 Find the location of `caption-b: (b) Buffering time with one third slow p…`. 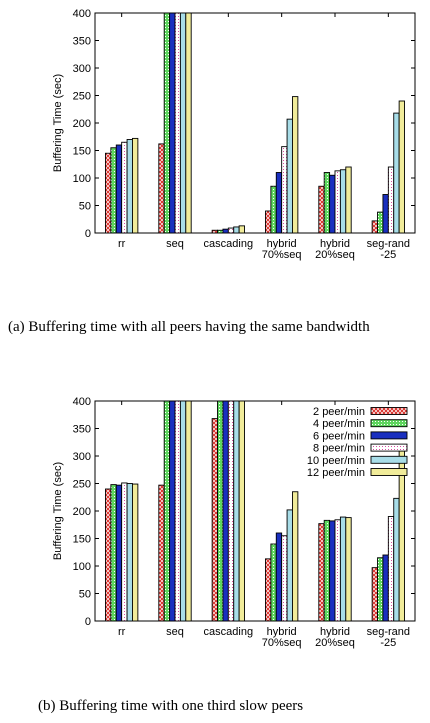

caption-b: (b) Buffering time with one third slow p… is located at coordinates (171, 706).